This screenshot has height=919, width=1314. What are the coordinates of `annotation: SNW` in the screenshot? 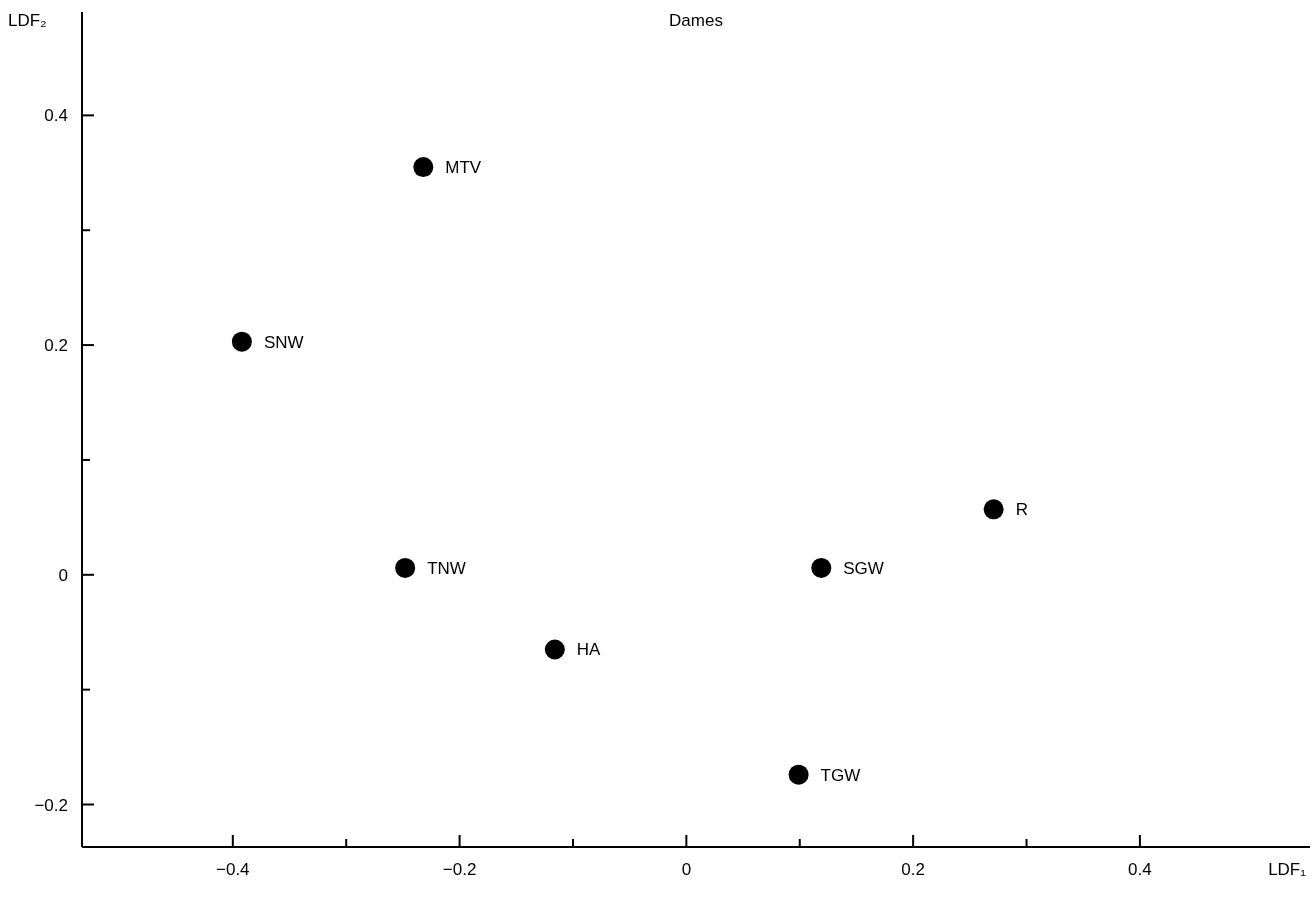 It's located at (283, 342).